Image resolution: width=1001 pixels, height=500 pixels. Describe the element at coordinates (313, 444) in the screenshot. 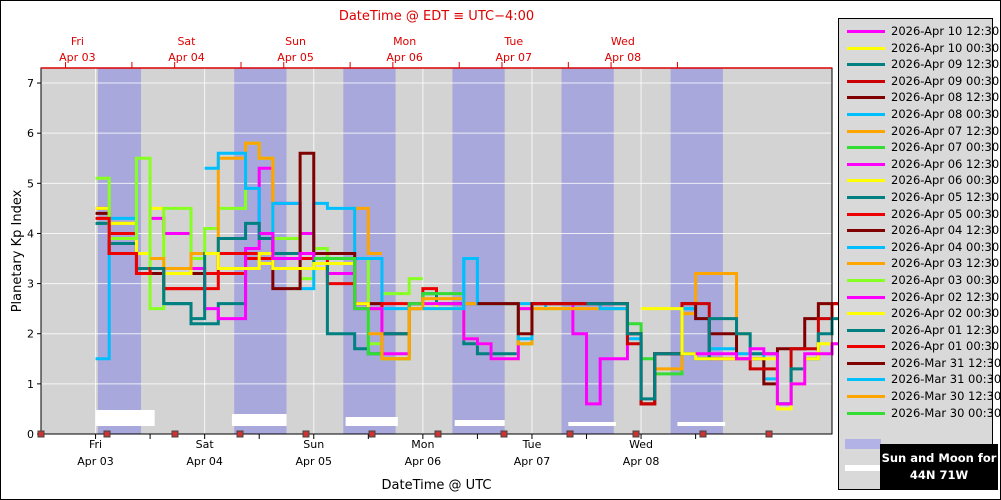

I see `bottom-day-label: Sun` at that location.